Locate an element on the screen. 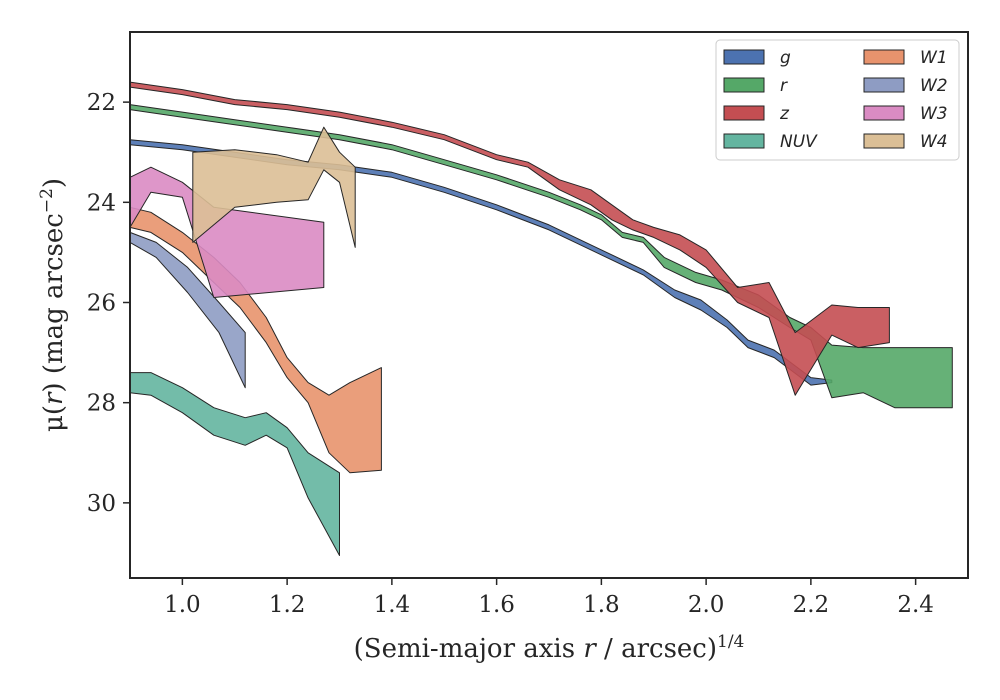 The height and width of the screenshot is (700, 1000). x-tick-label: 2.0 is located at coordinates (706, 605).